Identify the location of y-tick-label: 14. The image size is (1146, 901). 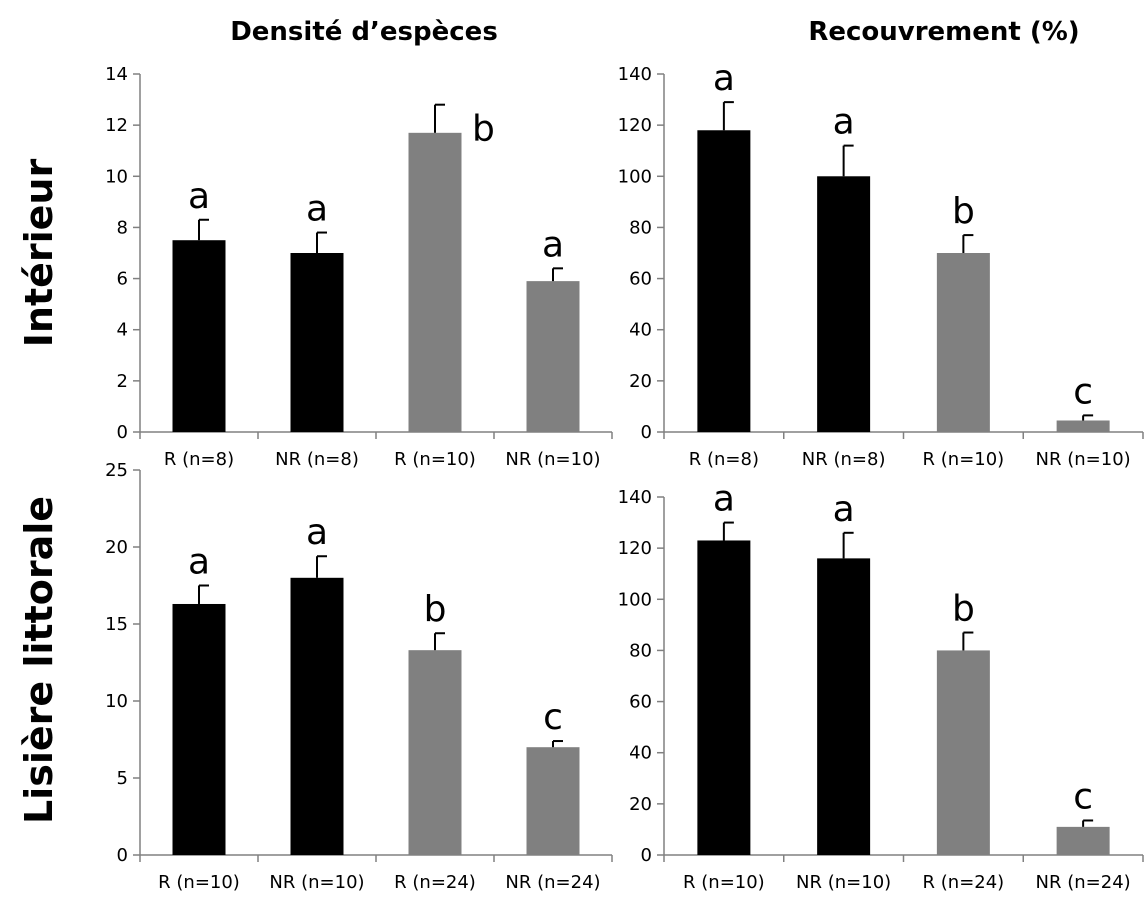
(116, 74).